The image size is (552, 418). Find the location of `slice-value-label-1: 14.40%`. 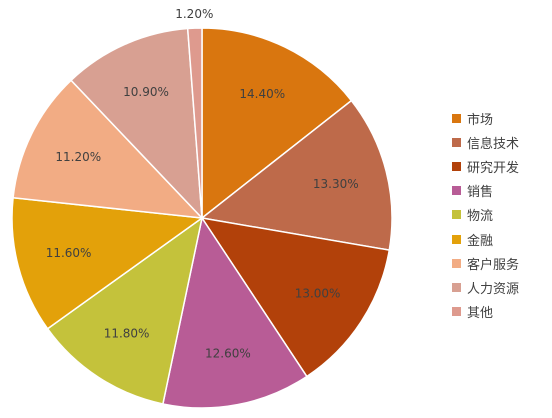

slice-value-label-1: 14.40% is located at coordinates (262, 94).